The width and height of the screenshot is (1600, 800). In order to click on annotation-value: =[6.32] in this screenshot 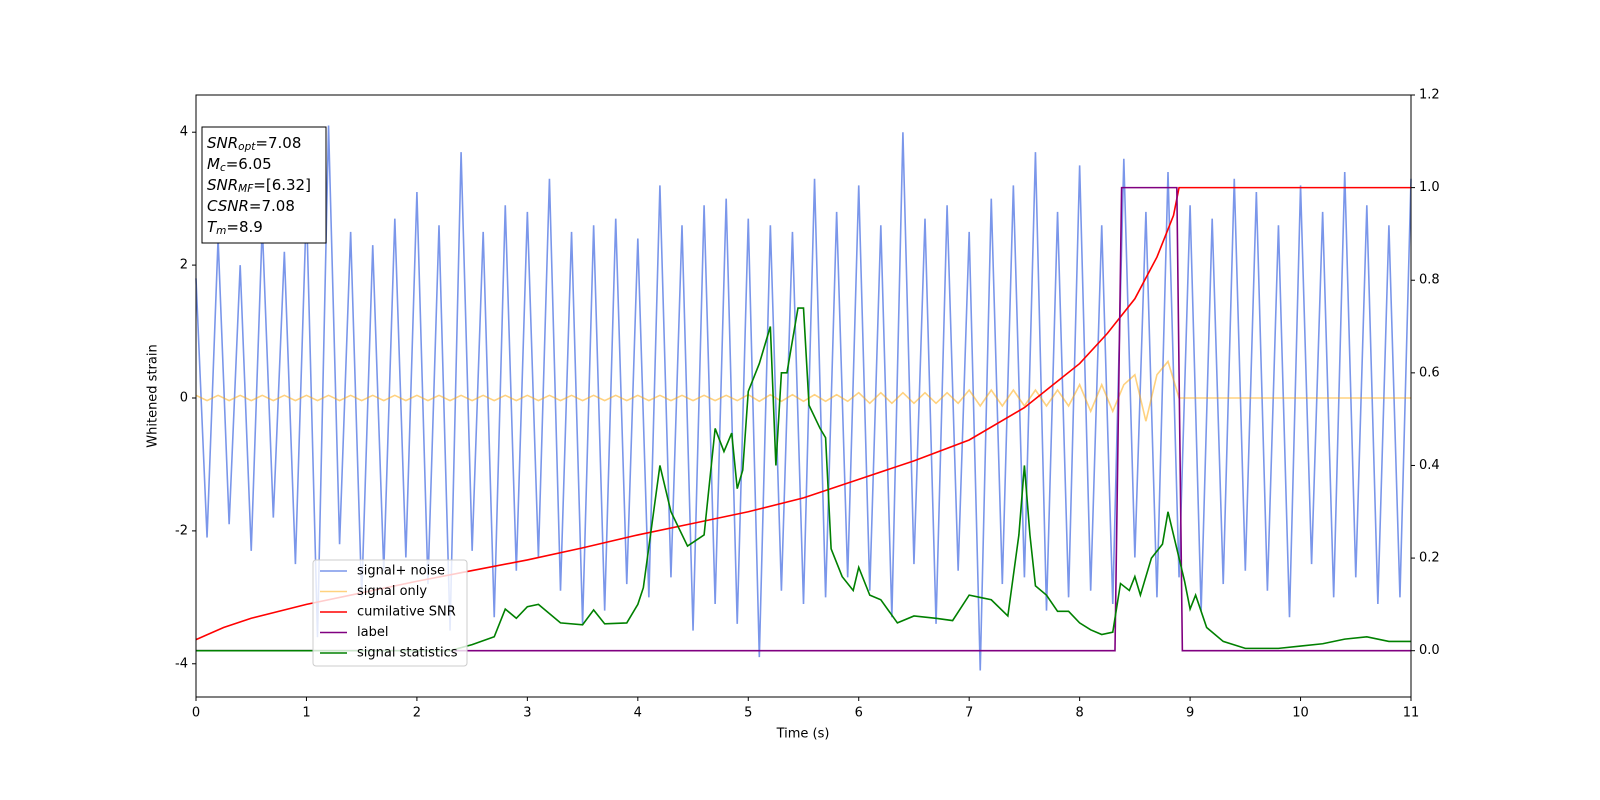, I will do `click(282, 185)`.